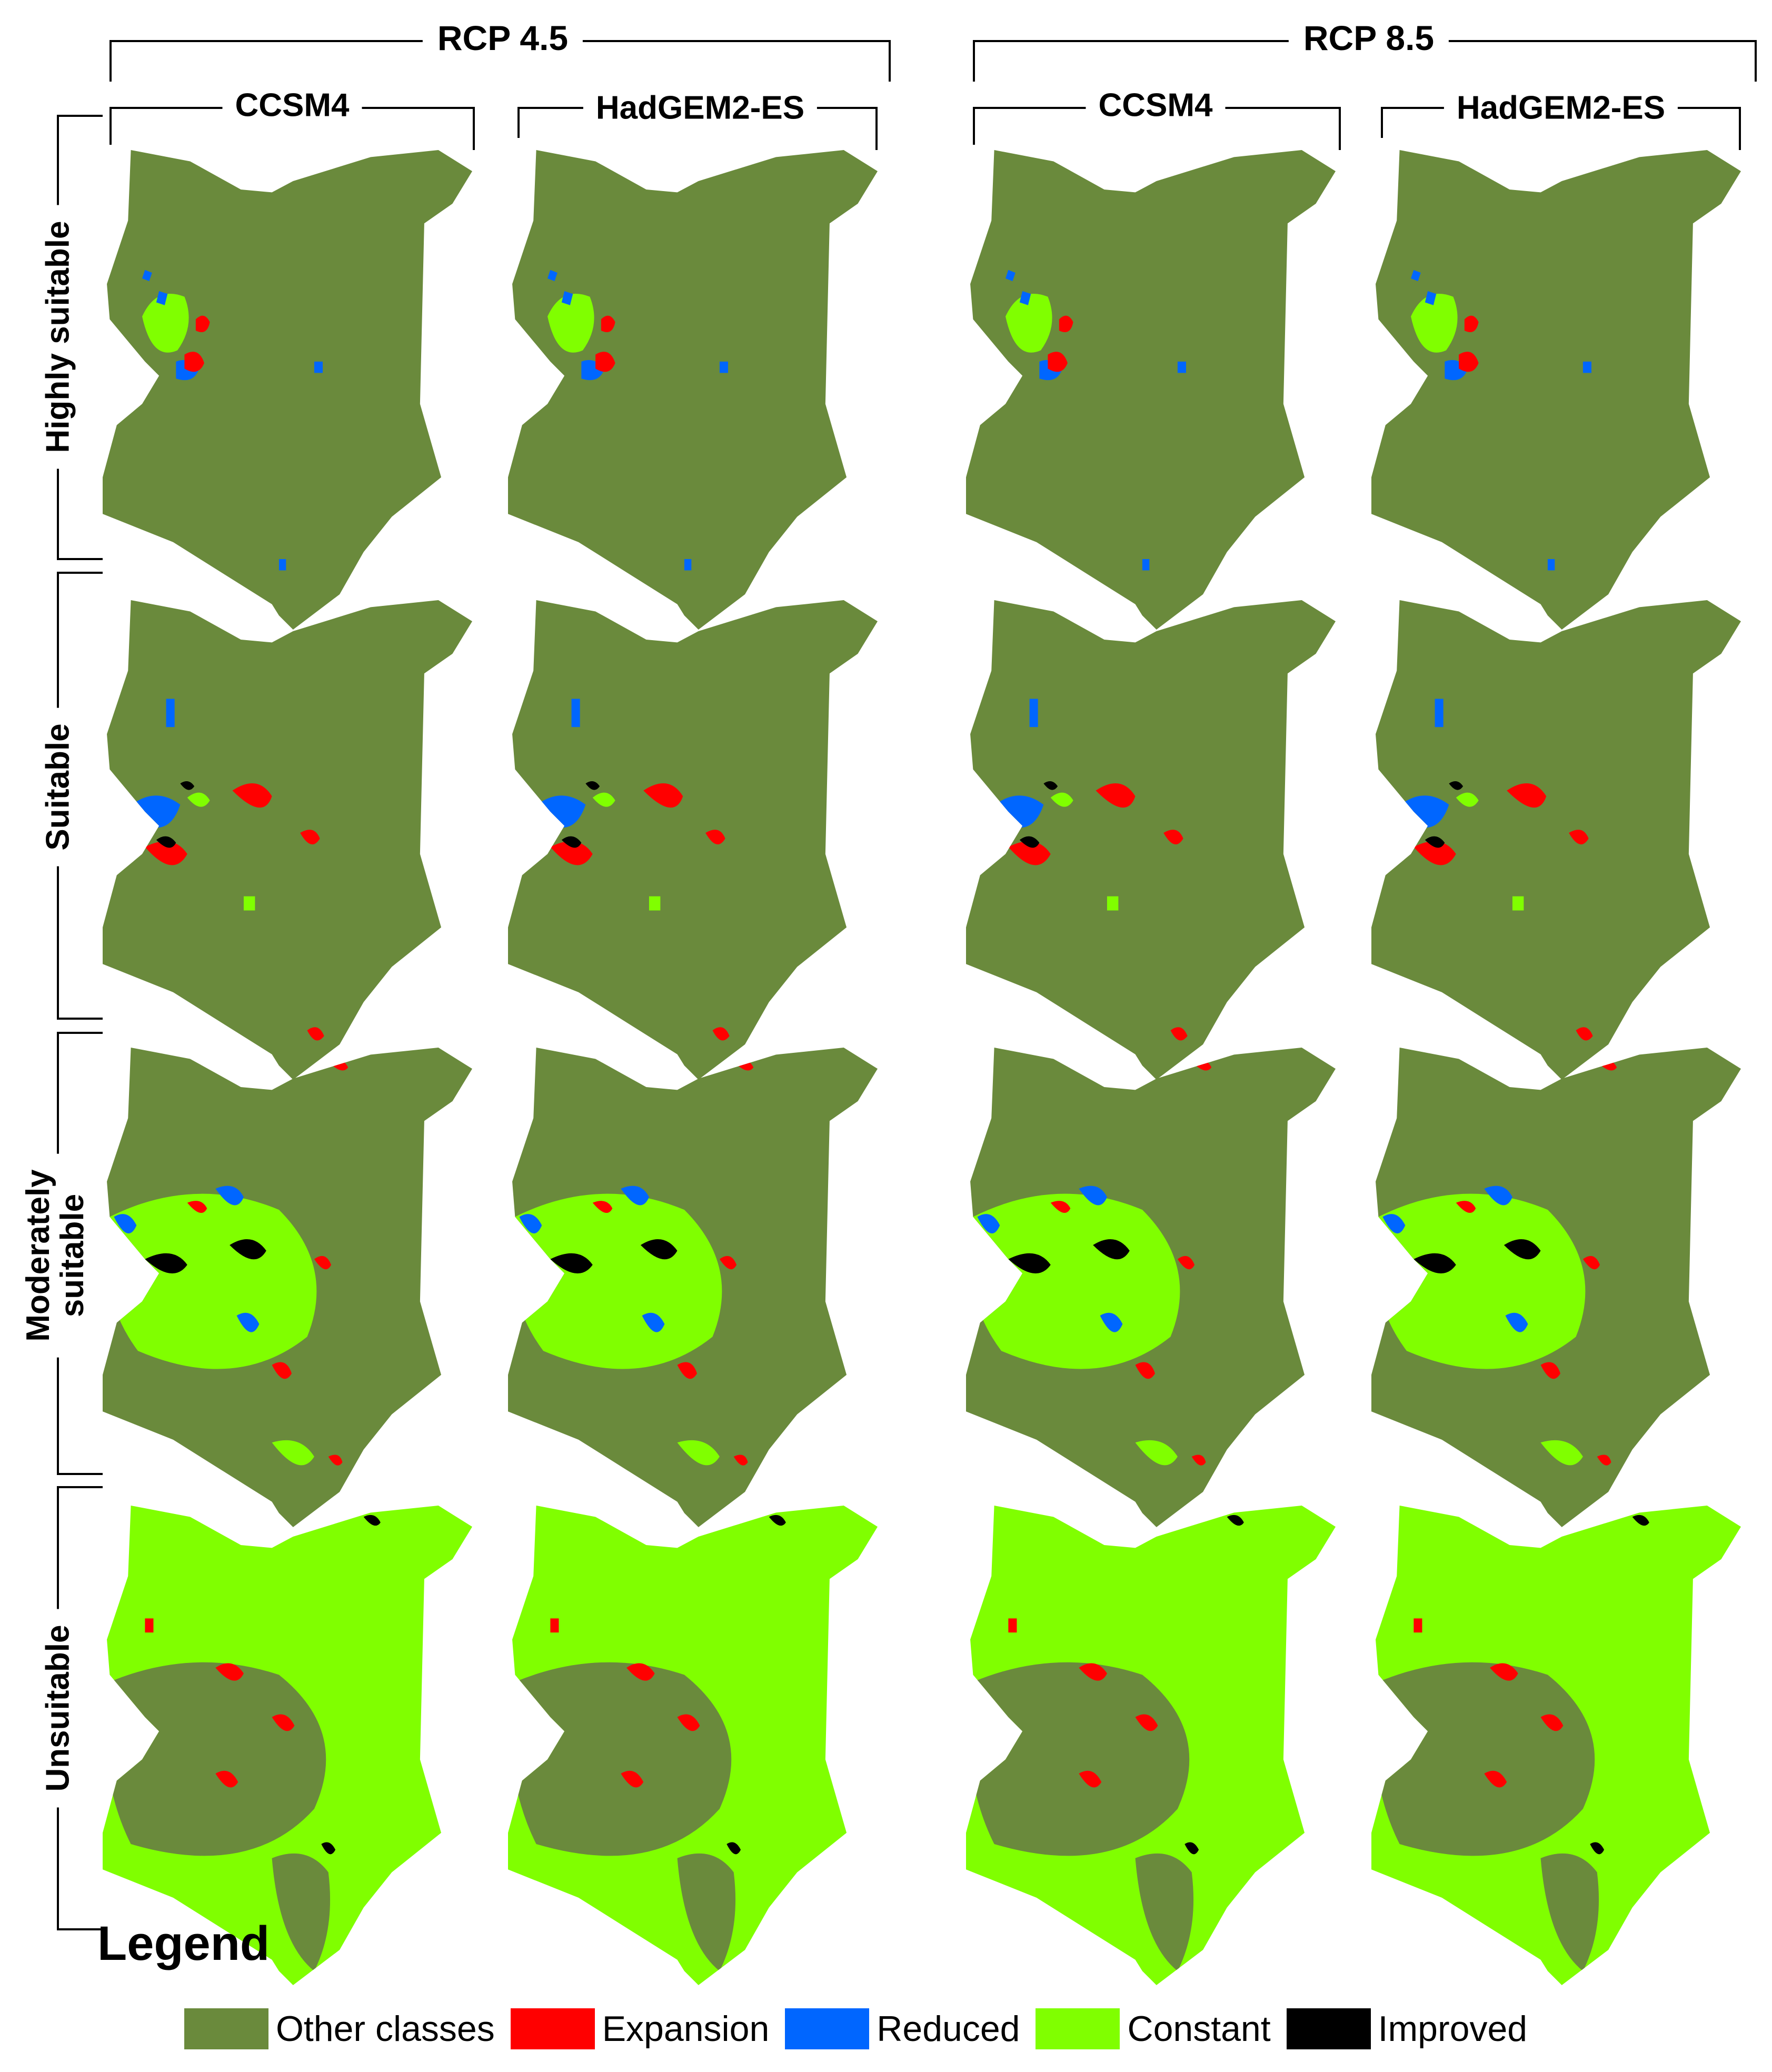  What do you see at coordinates (1328, 2028) in the screenshot?
I see `legend-swatch-improved` at bounding box center [1328, 2028].